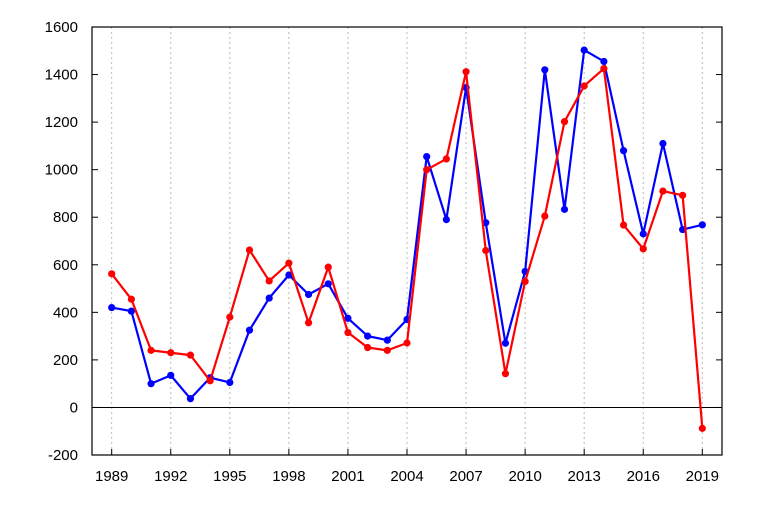 The image size is (758, 508). What do you see at coordinates (65, 312) in the screenshot?
I see `y-tick-label: 400` at bounding box center [65, 312].